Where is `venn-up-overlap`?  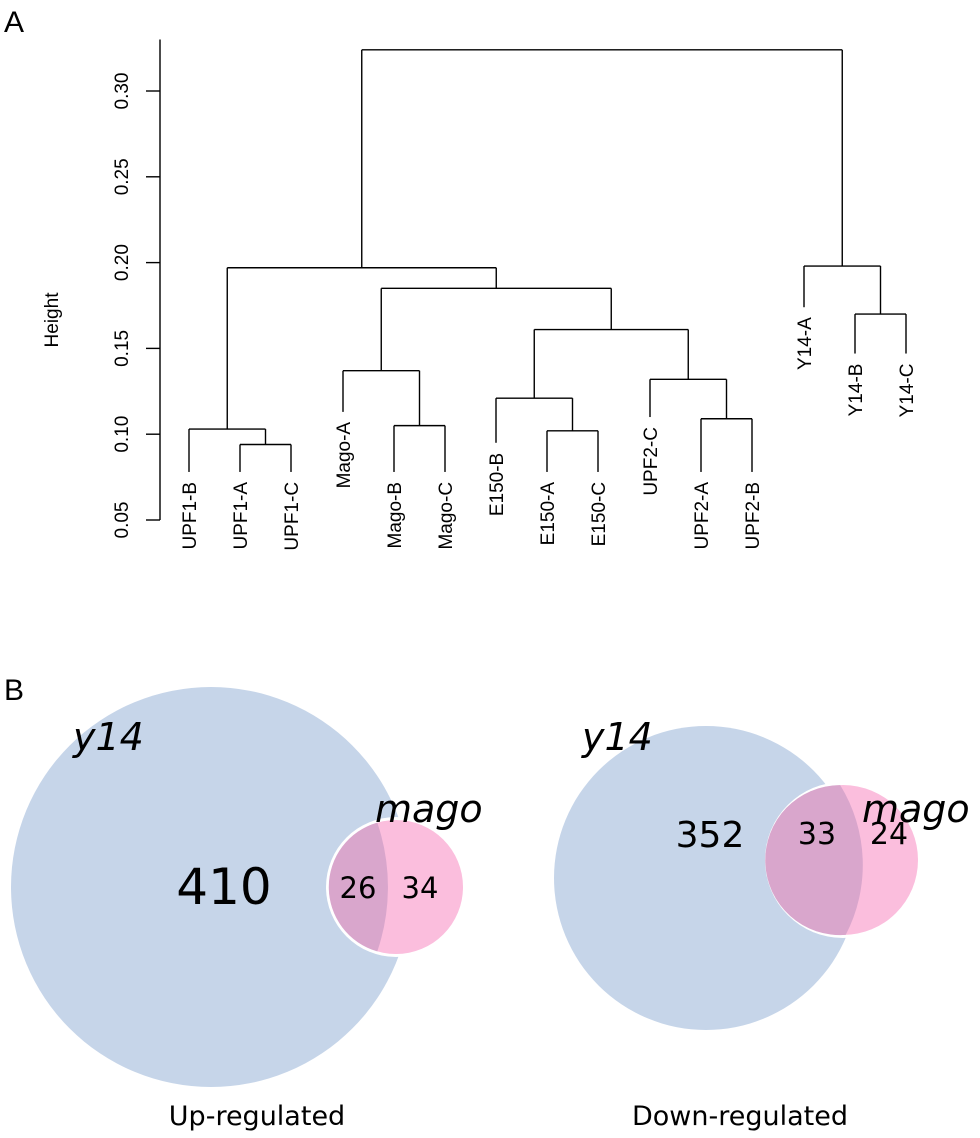
venn-up-overlap is located at coordinates (358, 887).